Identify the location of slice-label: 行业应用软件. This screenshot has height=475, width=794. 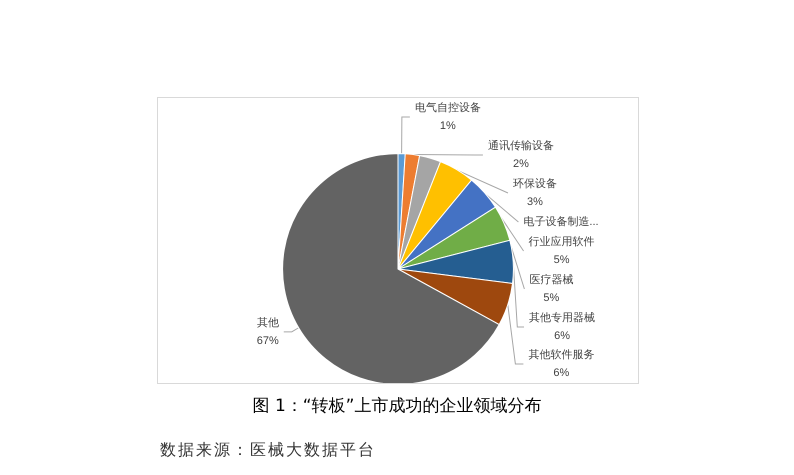
(561, 241).